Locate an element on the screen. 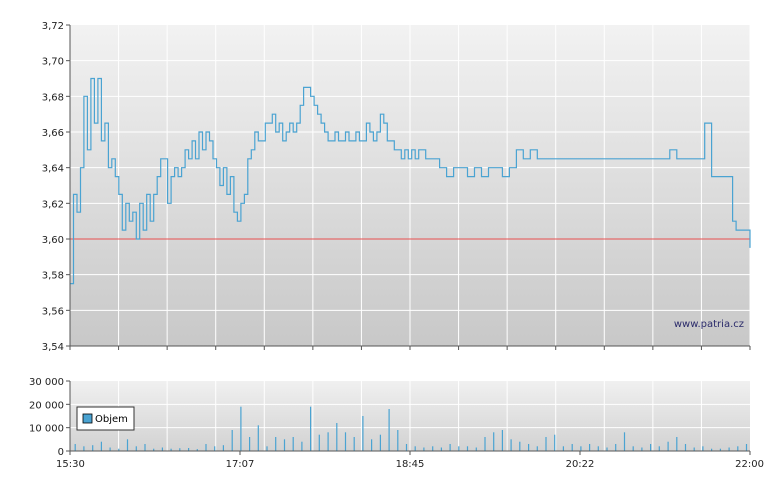 This screenshot has width=780, height=490. watermark-text: www.patria.cz is located at coordinates (709, 324).